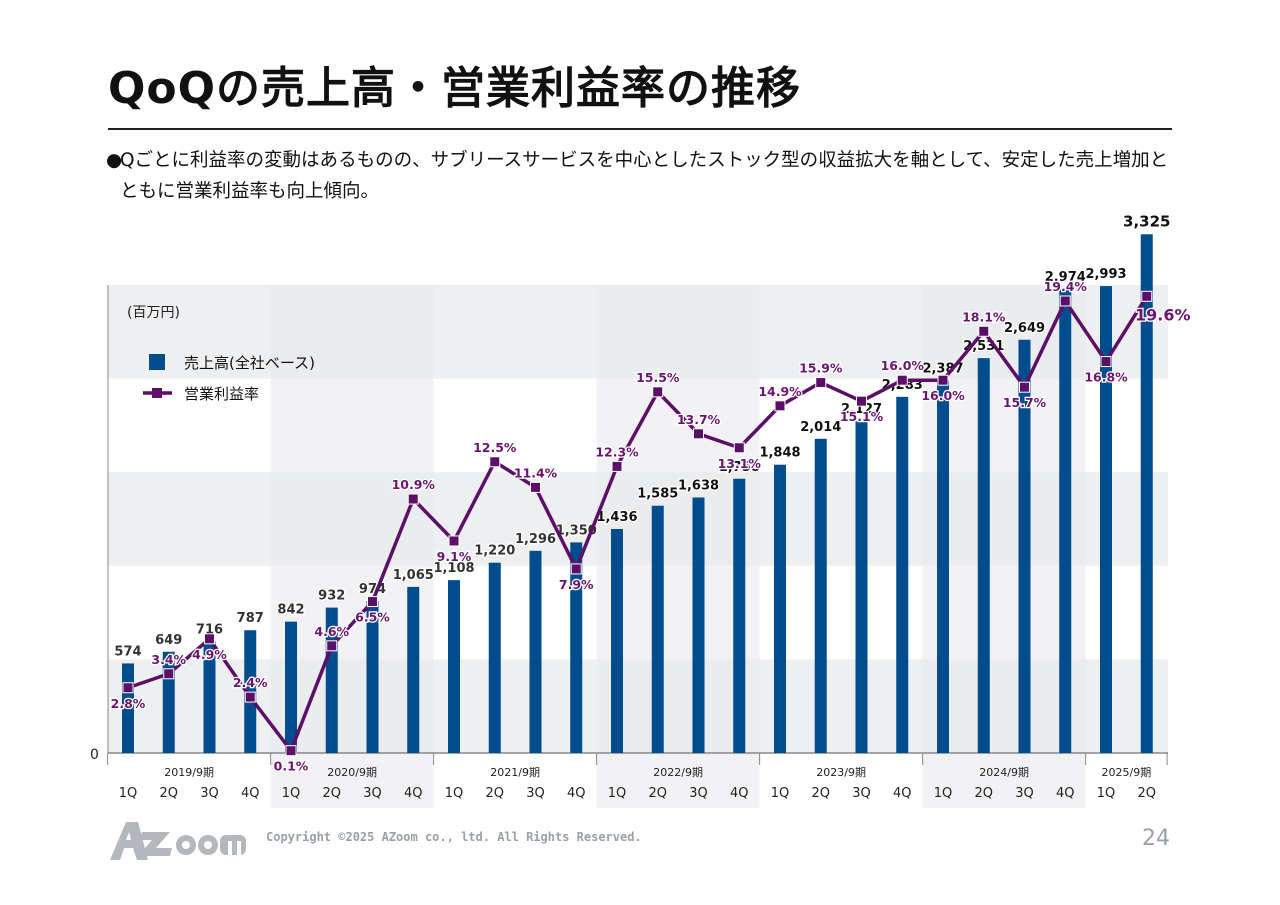 The width and height of the screenshot is (1280, 905). I want to click on revenue-data-label: 787, so click(250, 618).